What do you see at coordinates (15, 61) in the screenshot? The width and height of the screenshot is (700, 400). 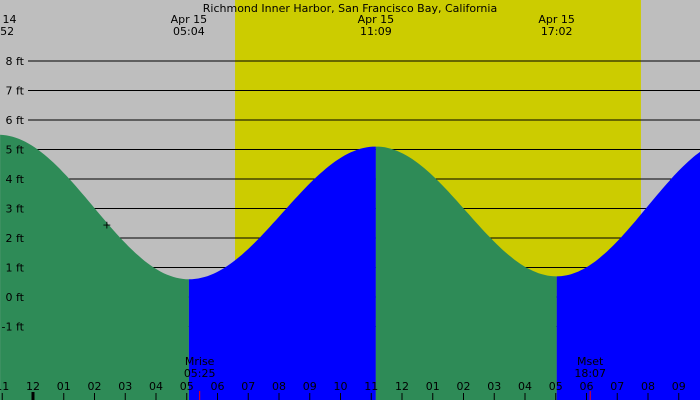 I see `y-tick-label: 8 ft` at bounding box center [15, 61].